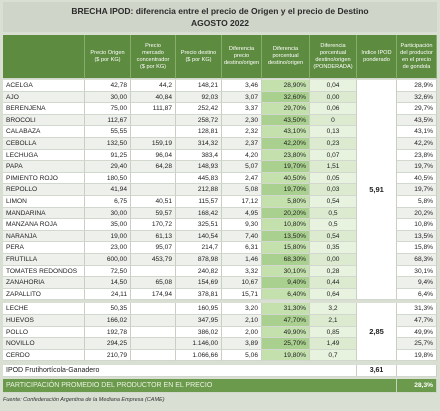  Describe the element at coordinates (199, 236) in the screenshot. I see `cell: 140,54` at that location.